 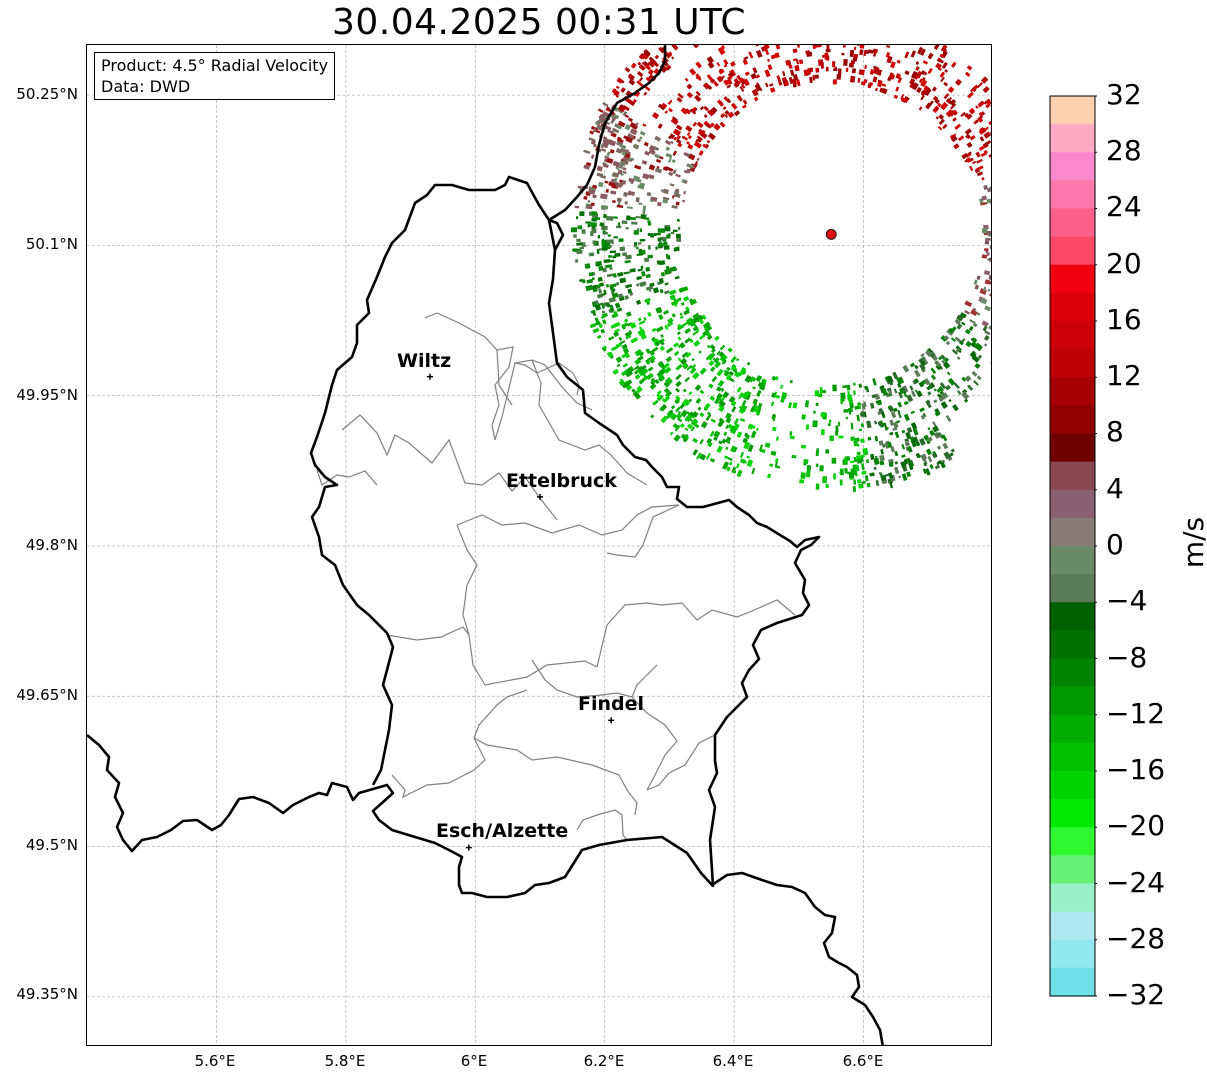 What do you see at coordinates (1072, 729) in the screenshot?
I see `colorbar-segment` at bounding box center [1072, 729].